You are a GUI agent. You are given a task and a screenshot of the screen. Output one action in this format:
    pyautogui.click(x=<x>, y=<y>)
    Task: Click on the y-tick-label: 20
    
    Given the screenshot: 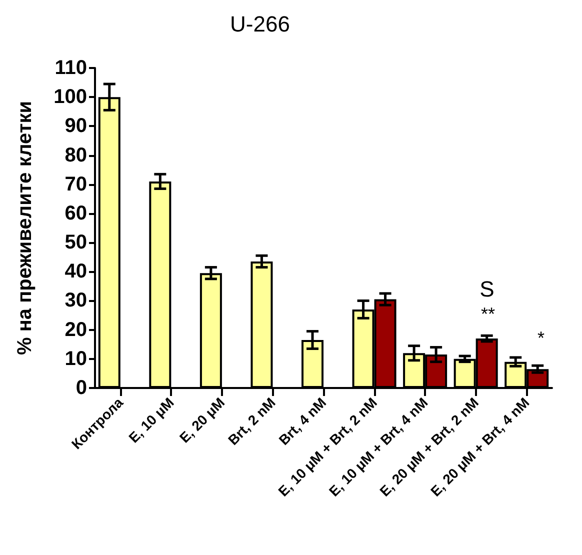 What is the action you would take?
    pyautogui.click(x=75, y=329)
    